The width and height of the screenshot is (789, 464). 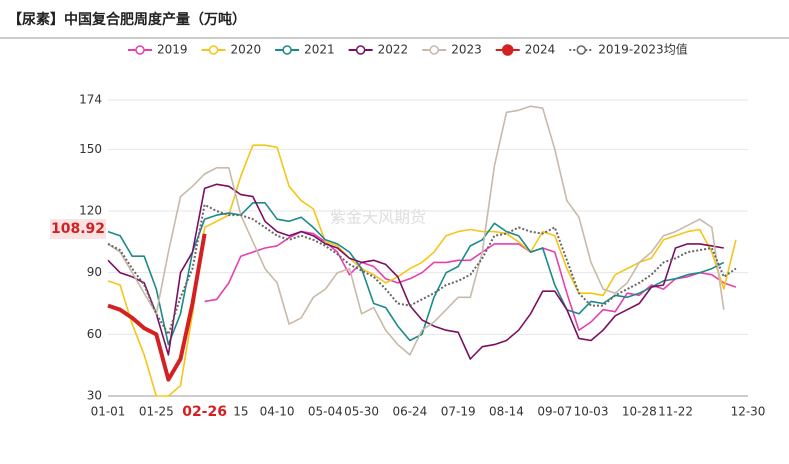 I want to click on legend-label: 2023, so click(x=466, y=50).